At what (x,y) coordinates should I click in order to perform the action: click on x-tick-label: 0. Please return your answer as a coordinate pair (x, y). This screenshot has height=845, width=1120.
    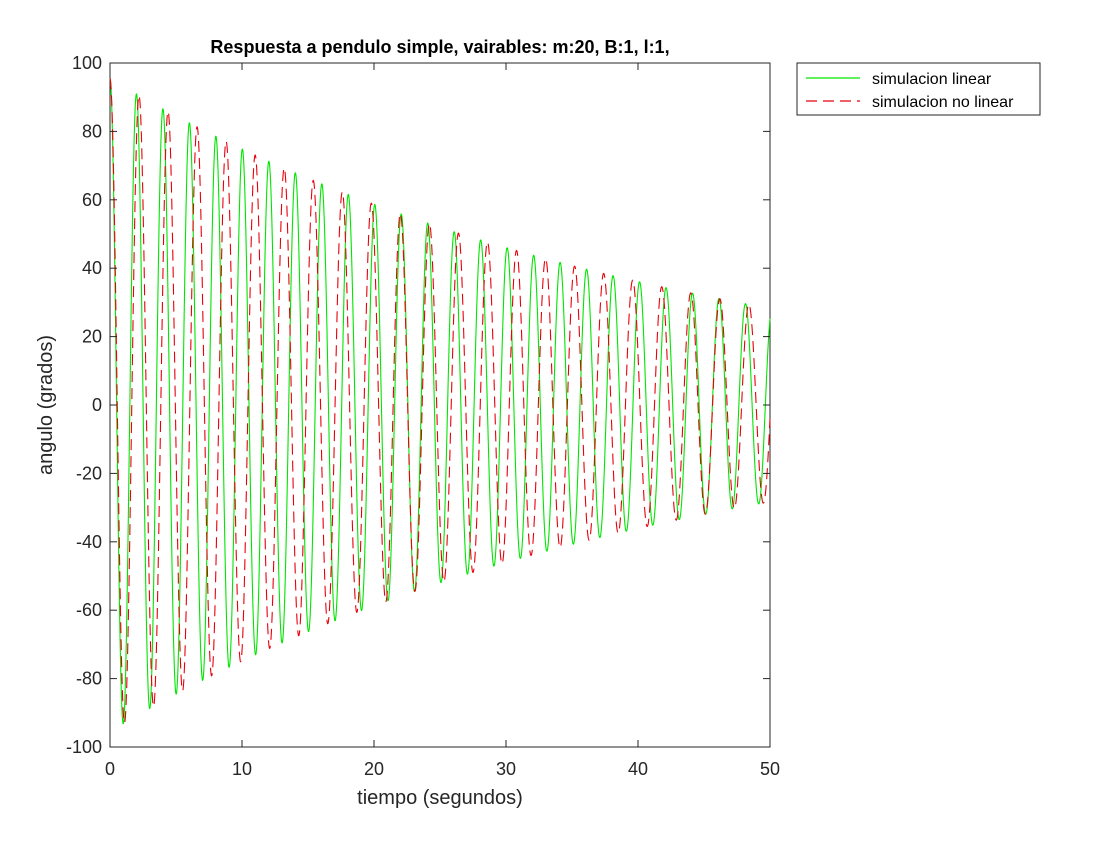
    Looking at the image, I should click on (110, 769).